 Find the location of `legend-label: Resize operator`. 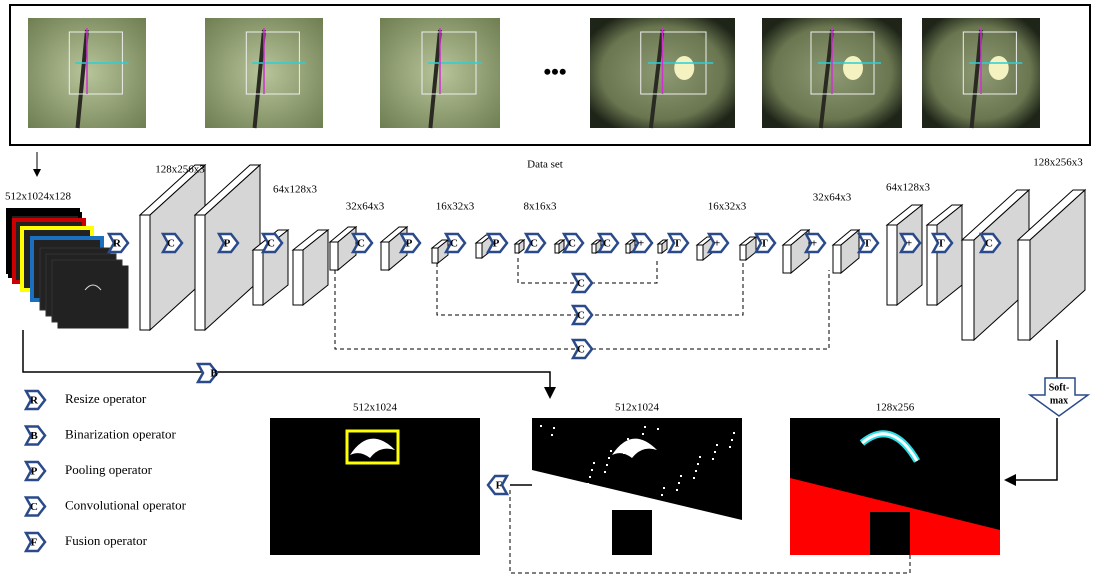

legend-label: Resize operator is located at coordinates (106, 398).